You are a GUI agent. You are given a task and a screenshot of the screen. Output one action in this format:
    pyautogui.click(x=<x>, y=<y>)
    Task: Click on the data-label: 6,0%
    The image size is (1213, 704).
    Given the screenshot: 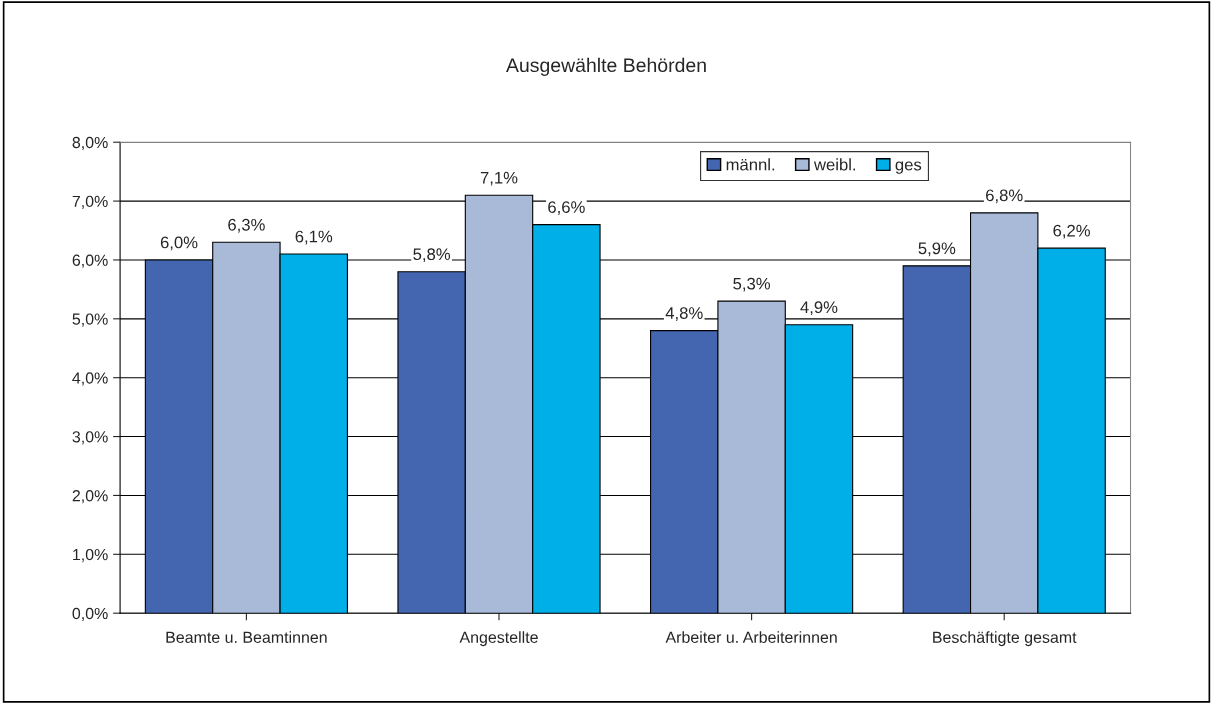 What is the action you would take?
    pyautogui.click(x=179, y=243)
    